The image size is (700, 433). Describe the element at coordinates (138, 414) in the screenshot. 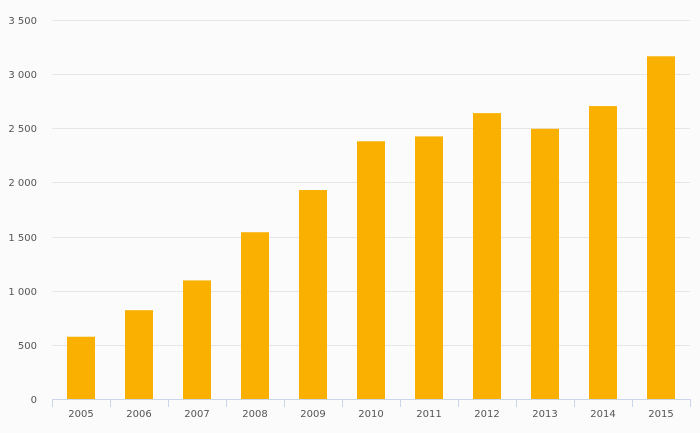

I see `x-tick-label: 2006` at that location.